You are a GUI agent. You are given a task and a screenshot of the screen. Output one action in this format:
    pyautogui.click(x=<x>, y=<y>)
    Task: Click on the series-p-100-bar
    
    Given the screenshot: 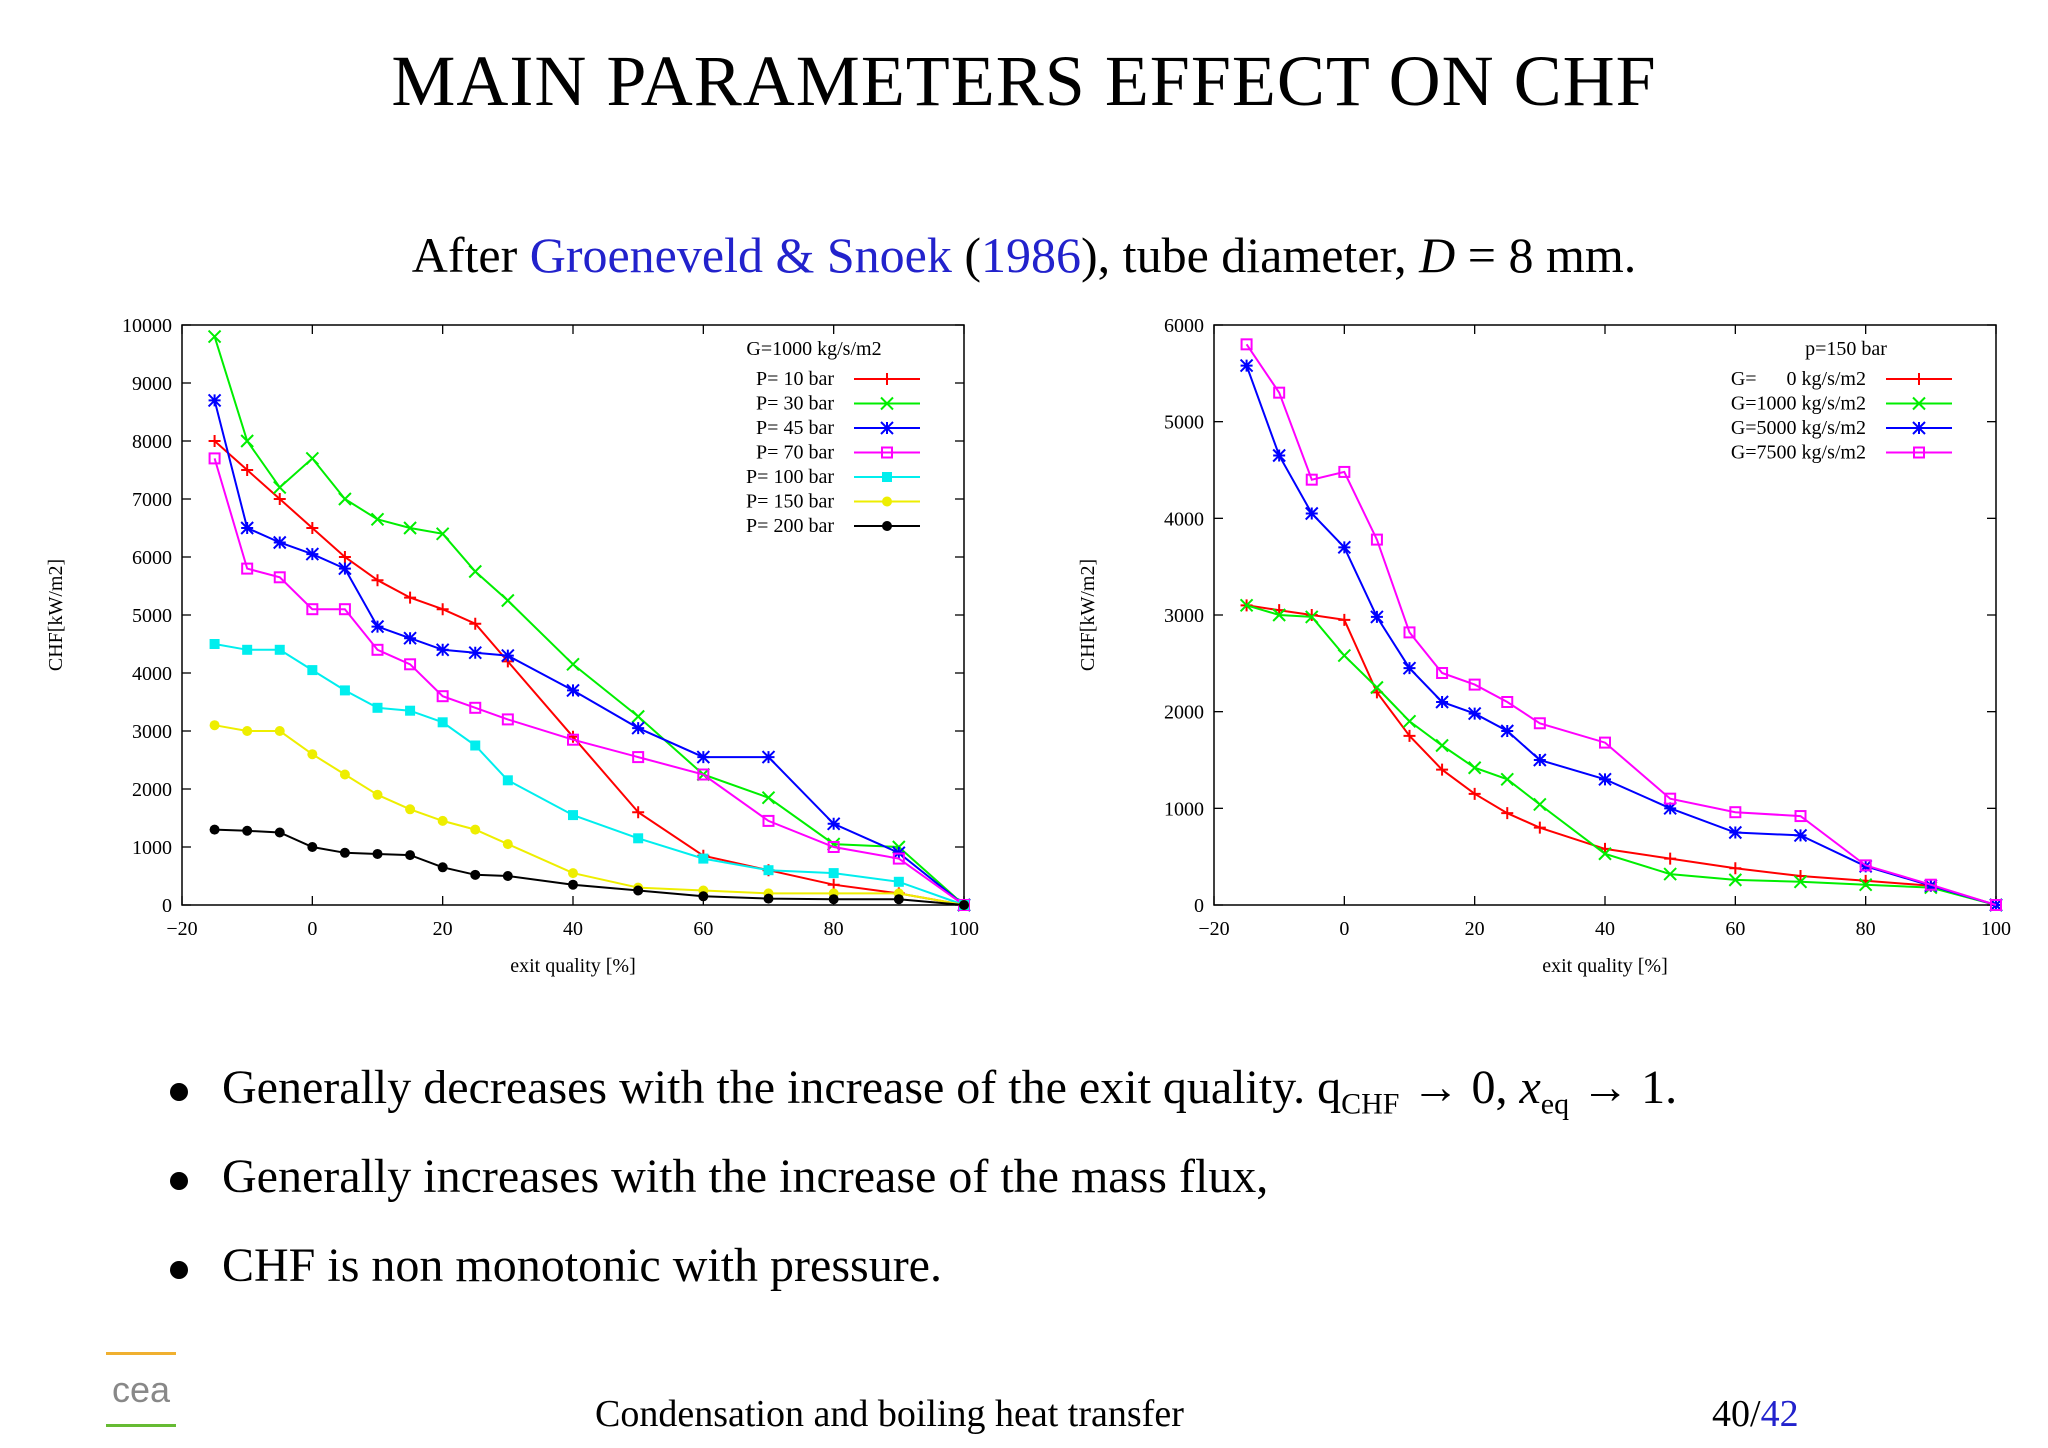 What is the action you would take?
    pyautogui.click(x=589, y=774)
    